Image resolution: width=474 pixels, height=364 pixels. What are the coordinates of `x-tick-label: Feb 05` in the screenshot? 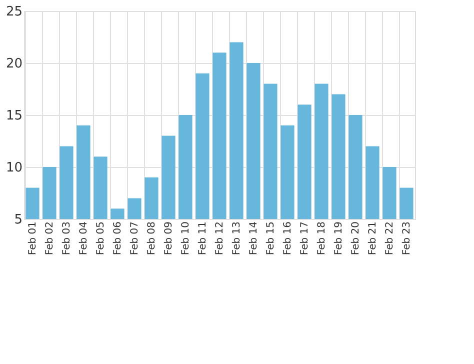 It's located at (101, 239).